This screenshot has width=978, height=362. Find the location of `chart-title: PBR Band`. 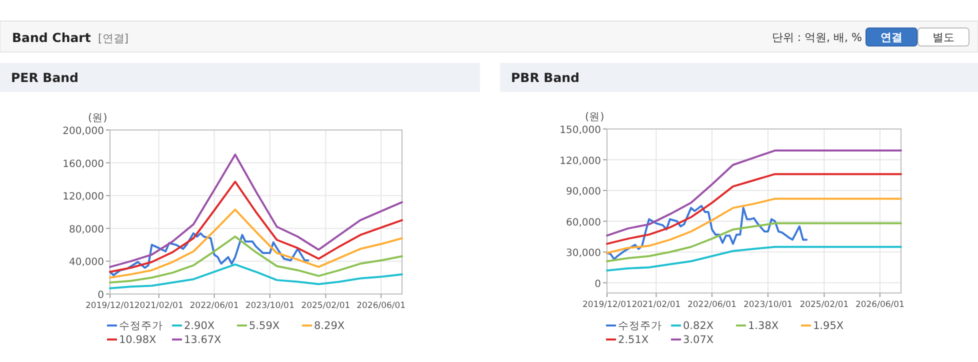

chart-title: PBR Band is located at coordinates (545, 77).